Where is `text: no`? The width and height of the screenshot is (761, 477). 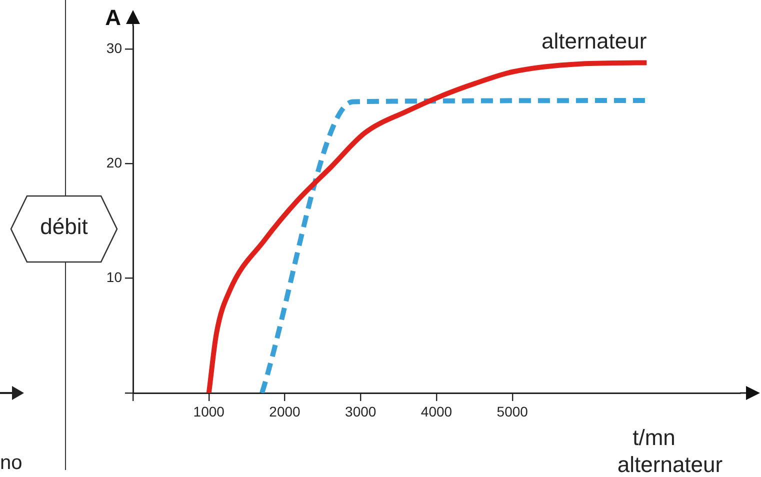 text: no is located at coordinates (11, 463).